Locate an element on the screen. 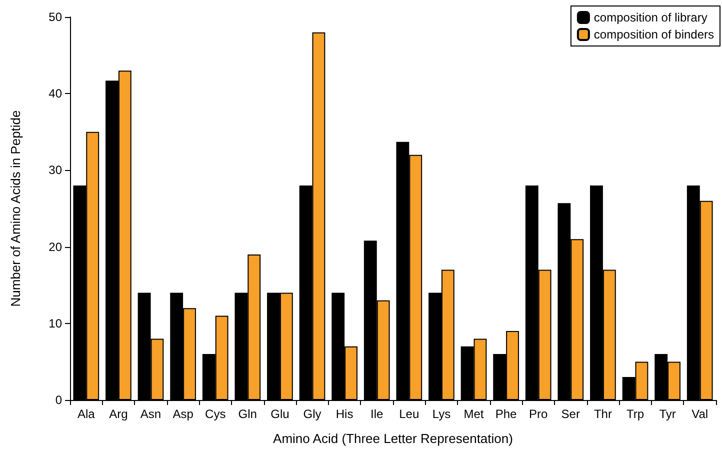  x-tick-label: Met is located at coordinates (474, 414).